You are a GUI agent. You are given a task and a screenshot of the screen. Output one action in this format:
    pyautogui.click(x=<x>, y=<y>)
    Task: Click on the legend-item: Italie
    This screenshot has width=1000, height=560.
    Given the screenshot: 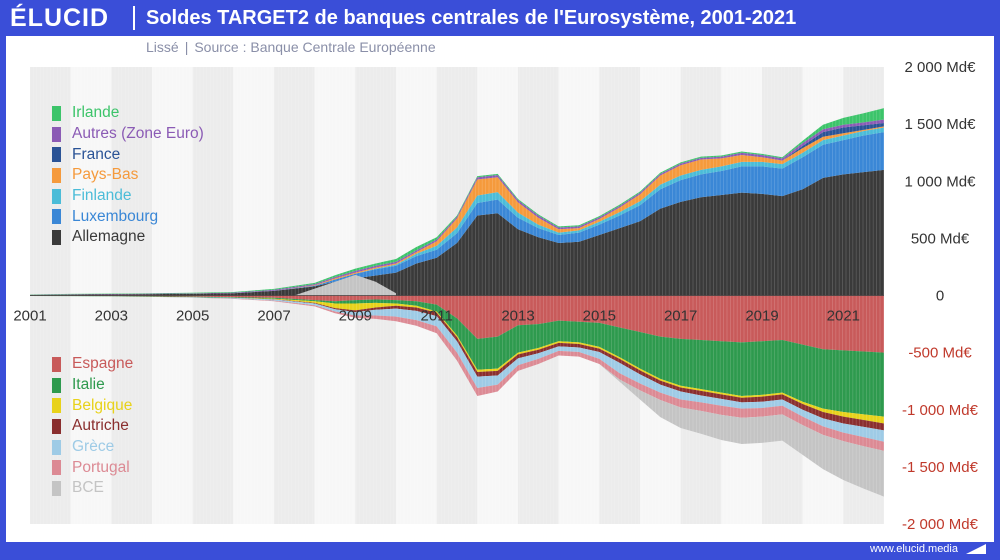 What is the action you would take?
    pyautogui.click(x=92, y=385)
    